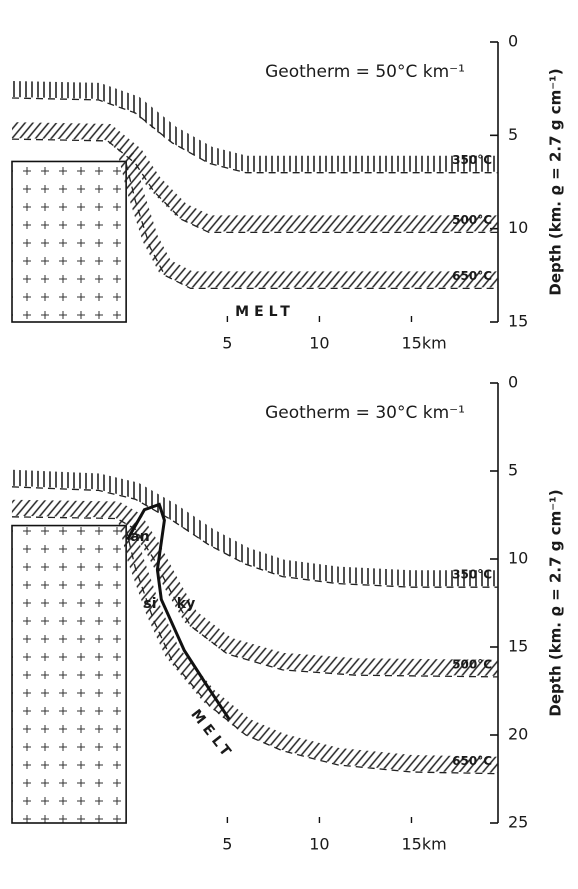 The height and width of the screenshot is (889, 578). I want to click on annotation: si, so click(149, 604).